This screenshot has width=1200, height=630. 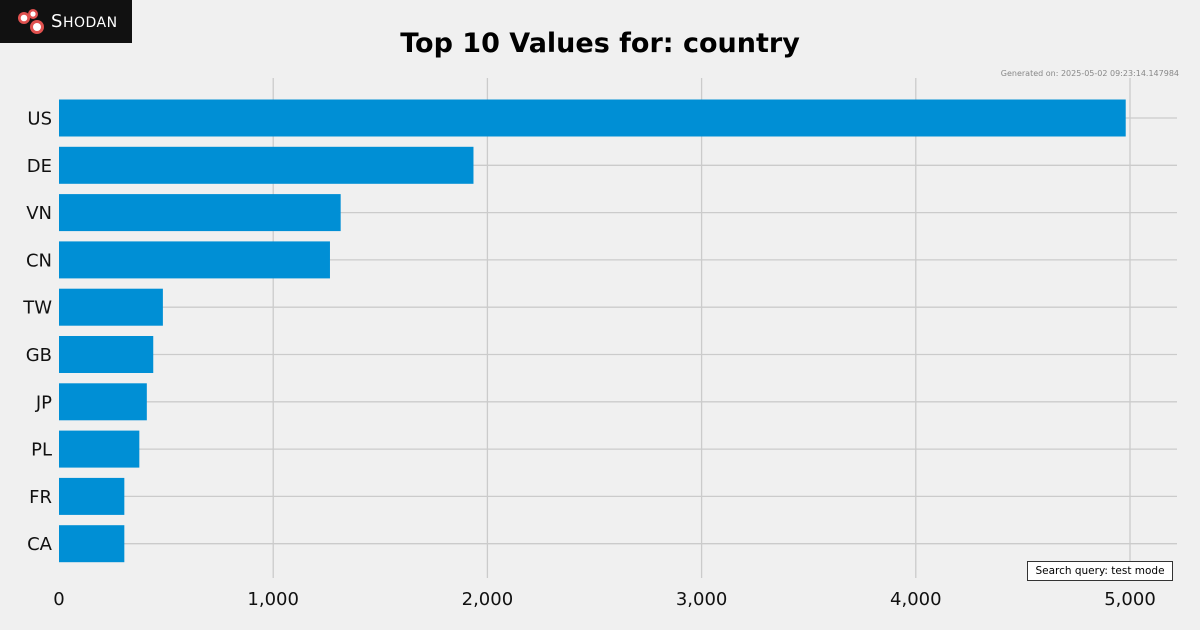 What do you see at coordinates (43, 402) in the screenshot?
I see `y-tick-label: JP` at bounding box center [43, 402].